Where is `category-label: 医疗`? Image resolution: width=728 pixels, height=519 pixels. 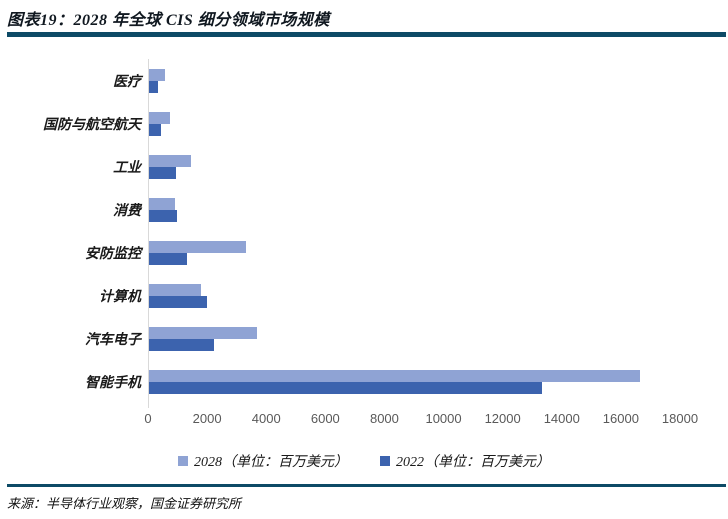 category-label: 医疗 is located at coordinates (127, 82).